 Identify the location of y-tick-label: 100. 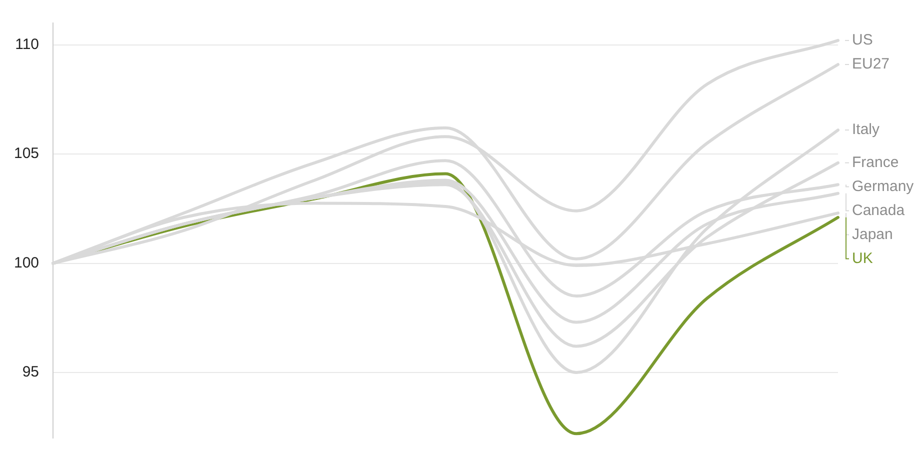
(27, 263).